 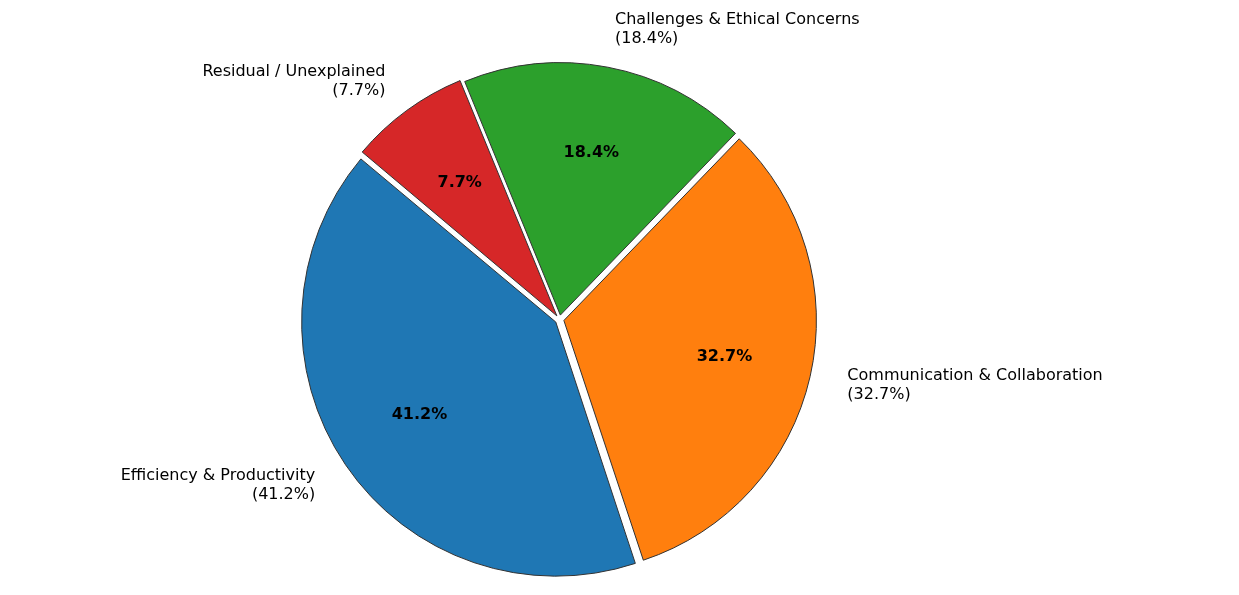 I want to click on slice-label: Communication & Collaboration, so click(x=975, y=374).